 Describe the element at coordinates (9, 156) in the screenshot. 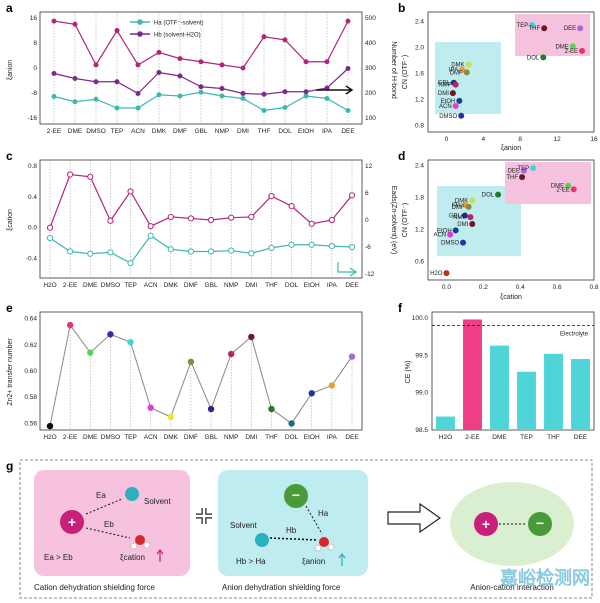

I see `panel-letter-c: c` at that location.